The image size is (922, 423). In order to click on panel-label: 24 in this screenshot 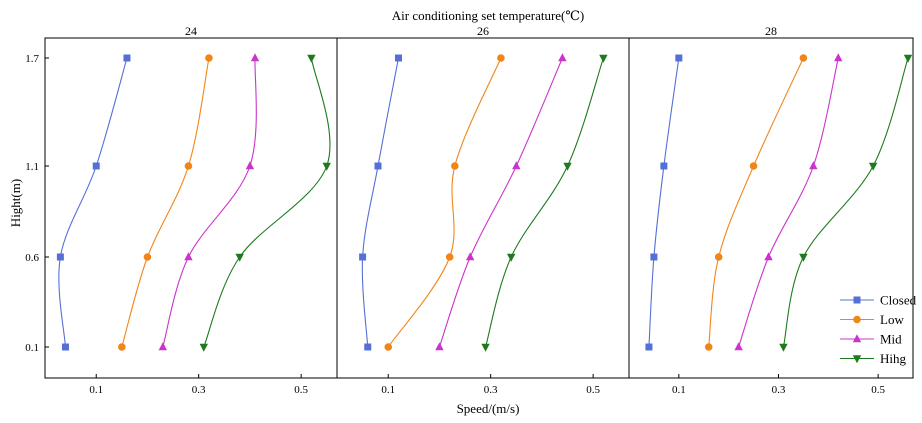, I will do `click(191, 31)`.